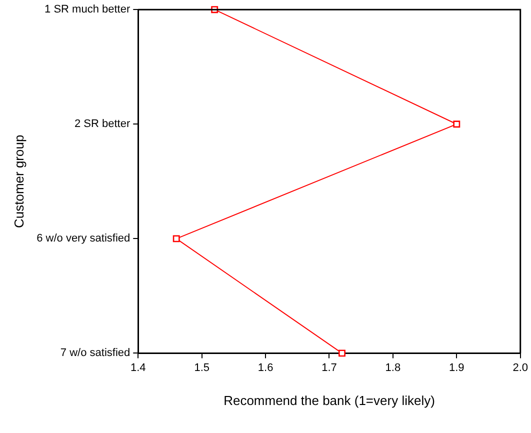  Describe the element at coordinates (18, 181) in the screenshot. I see `y-axis-title: Customer group` at that location.